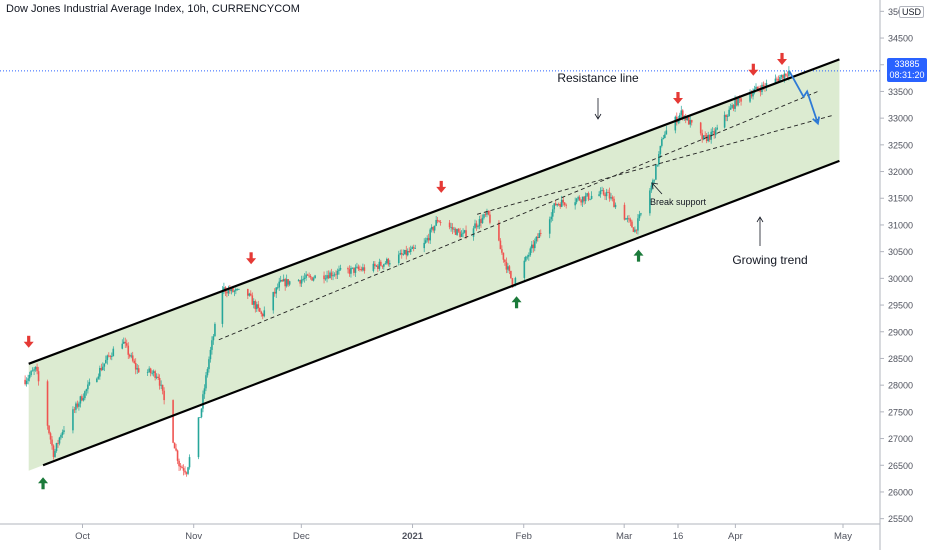 The height and width of the screenshot is (555, 932). Describe the element at coordinates (900, 39) in the screenshot. I see `y-tick-label: 34500` at that location.